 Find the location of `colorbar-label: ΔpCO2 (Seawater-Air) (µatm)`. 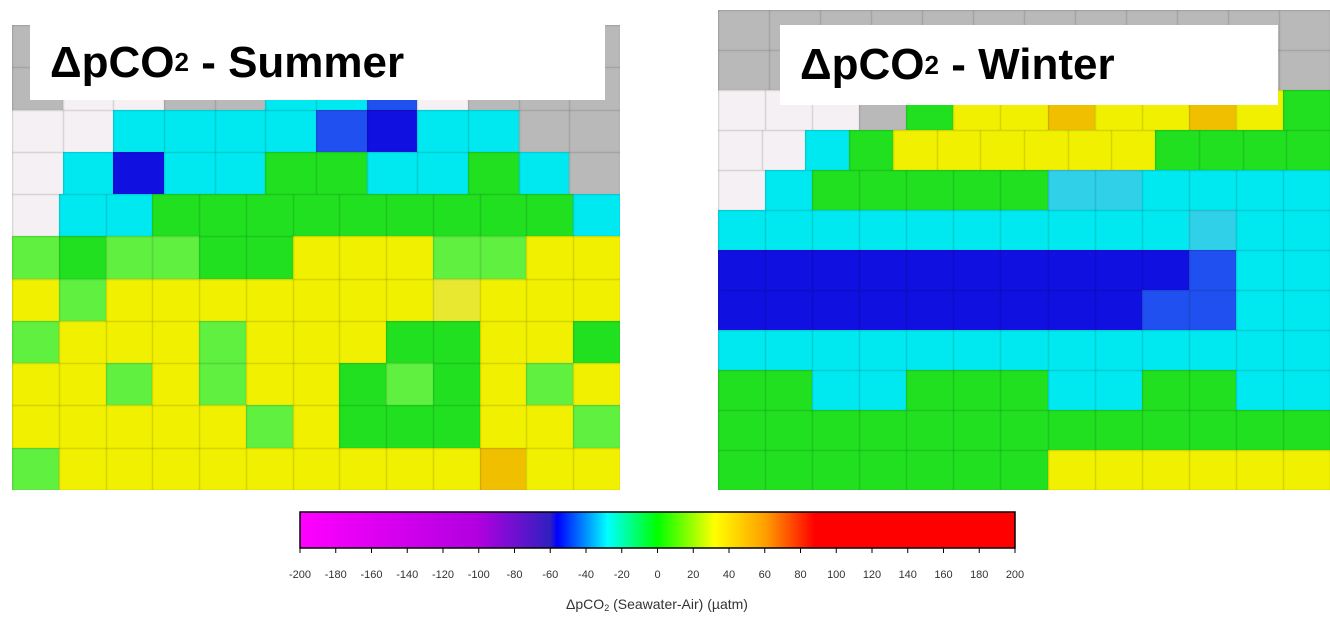

colorbar-label: ΔpCO2 (Seawater-Air) (µatm) is located at coordinates (657, 605).